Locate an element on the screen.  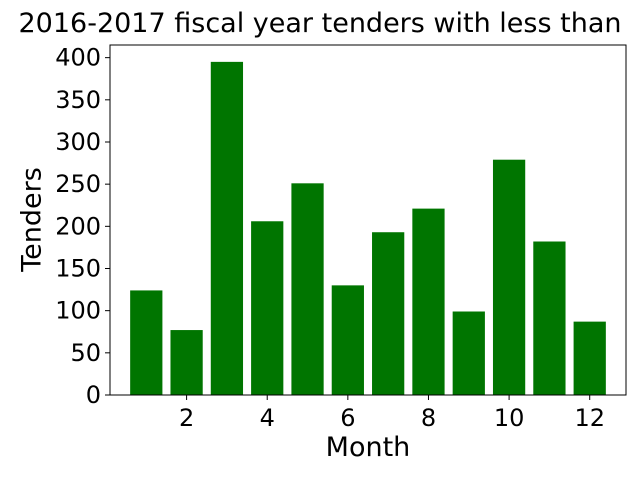
x-tick-label-6: 6 is located at coordinates (347, 418).